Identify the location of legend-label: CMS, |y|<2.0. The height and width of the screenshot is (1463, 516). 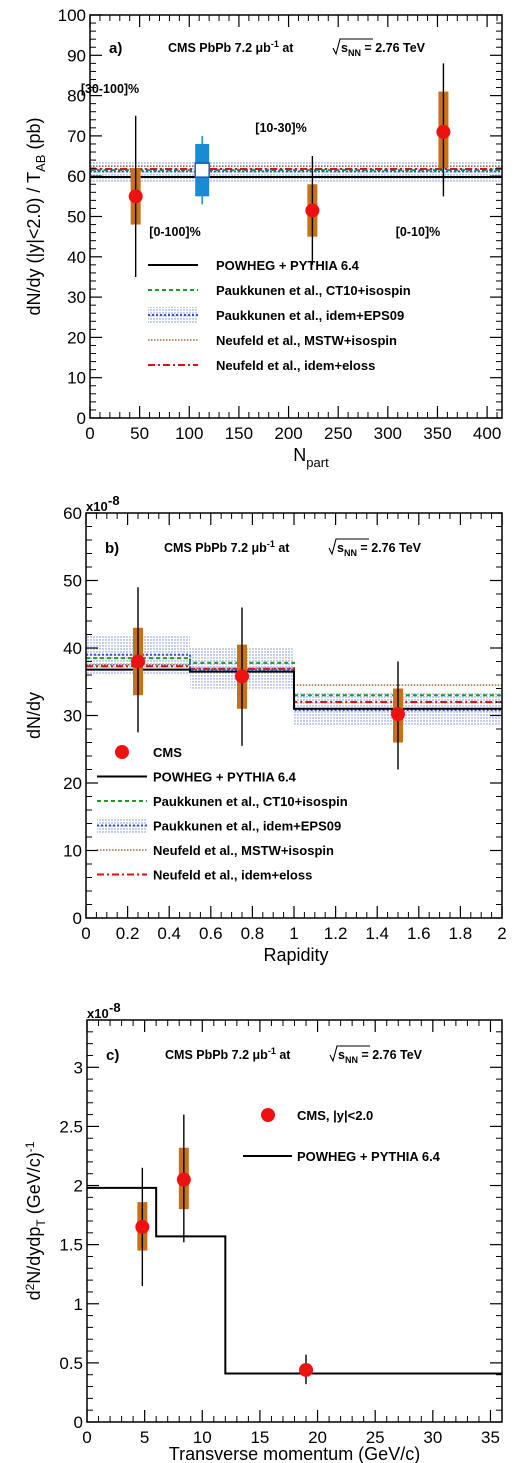
(335, 1115).